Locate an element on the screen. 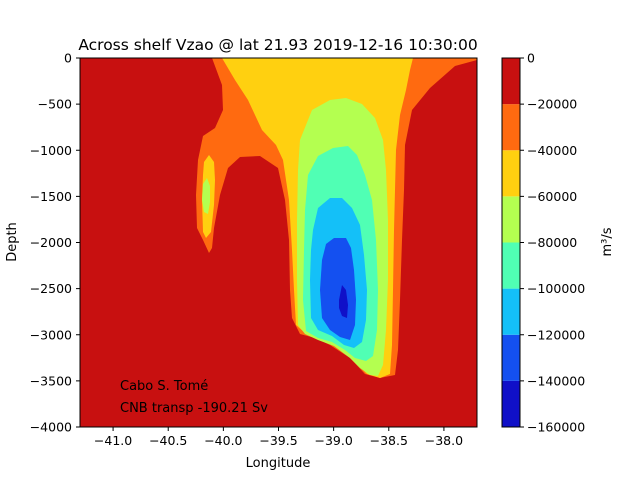 The image size is (640, 480). y-tick-label: −2500 is located at coordinates (51, 288).